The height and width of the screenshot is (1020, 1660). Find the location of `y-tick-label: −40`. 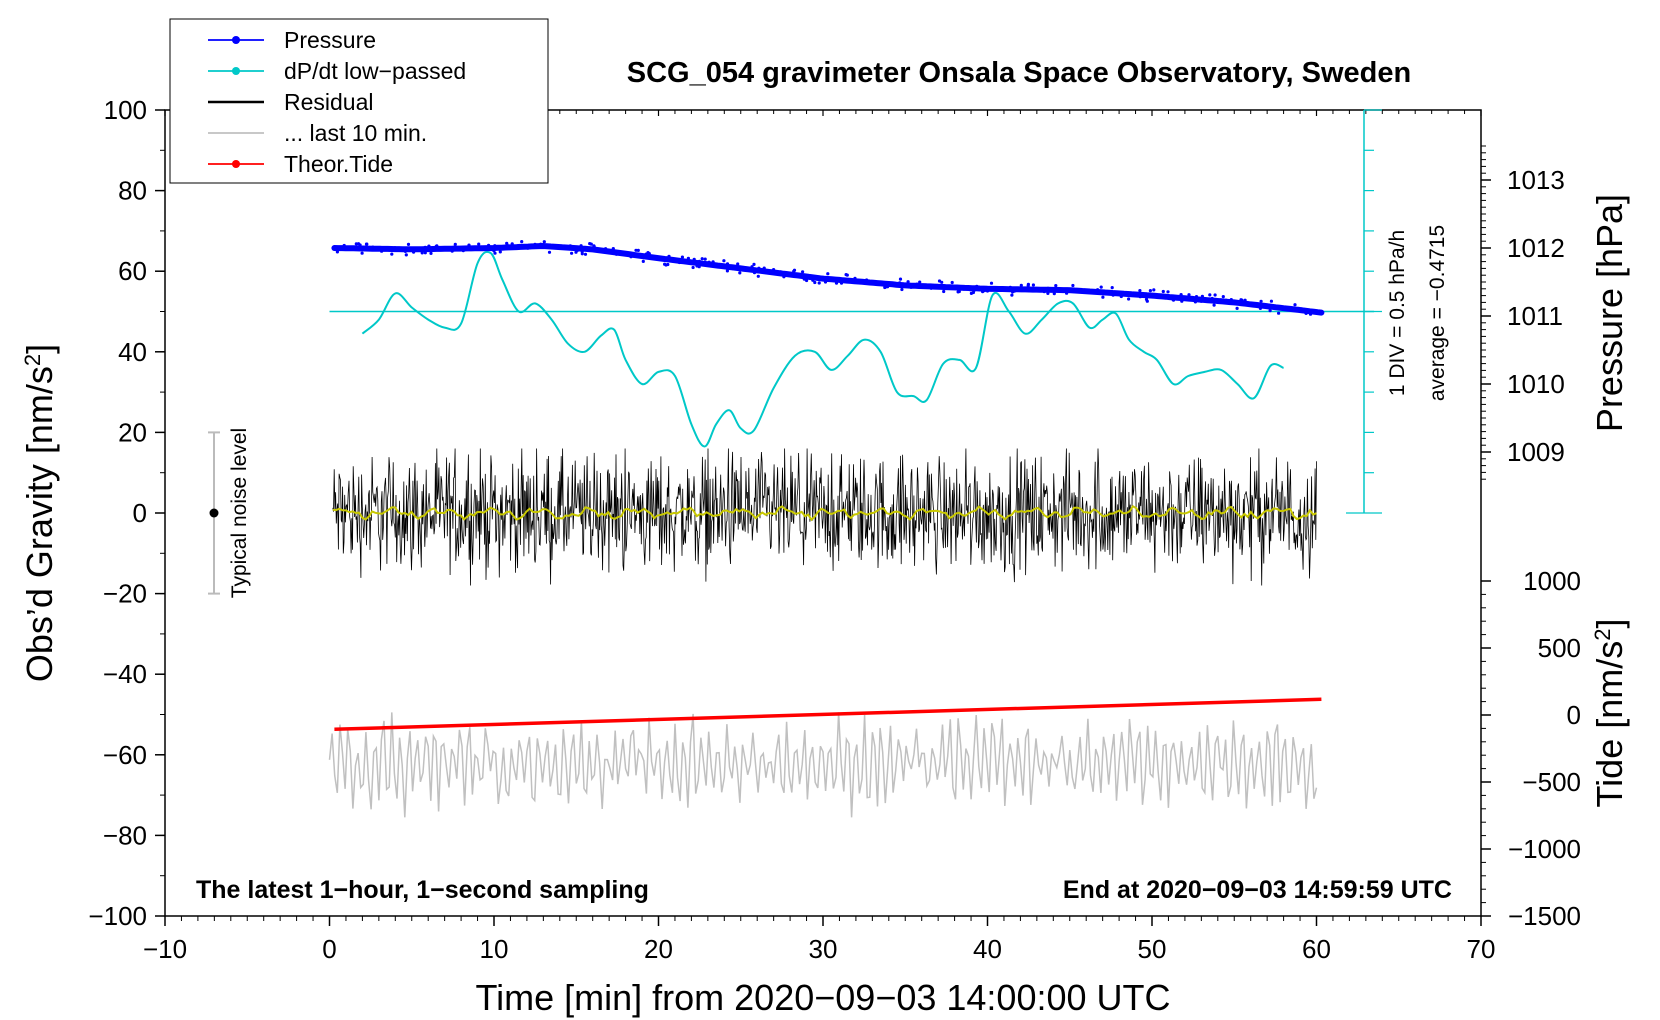

y-tick-label: −40 is located at coordinates (125, 674).